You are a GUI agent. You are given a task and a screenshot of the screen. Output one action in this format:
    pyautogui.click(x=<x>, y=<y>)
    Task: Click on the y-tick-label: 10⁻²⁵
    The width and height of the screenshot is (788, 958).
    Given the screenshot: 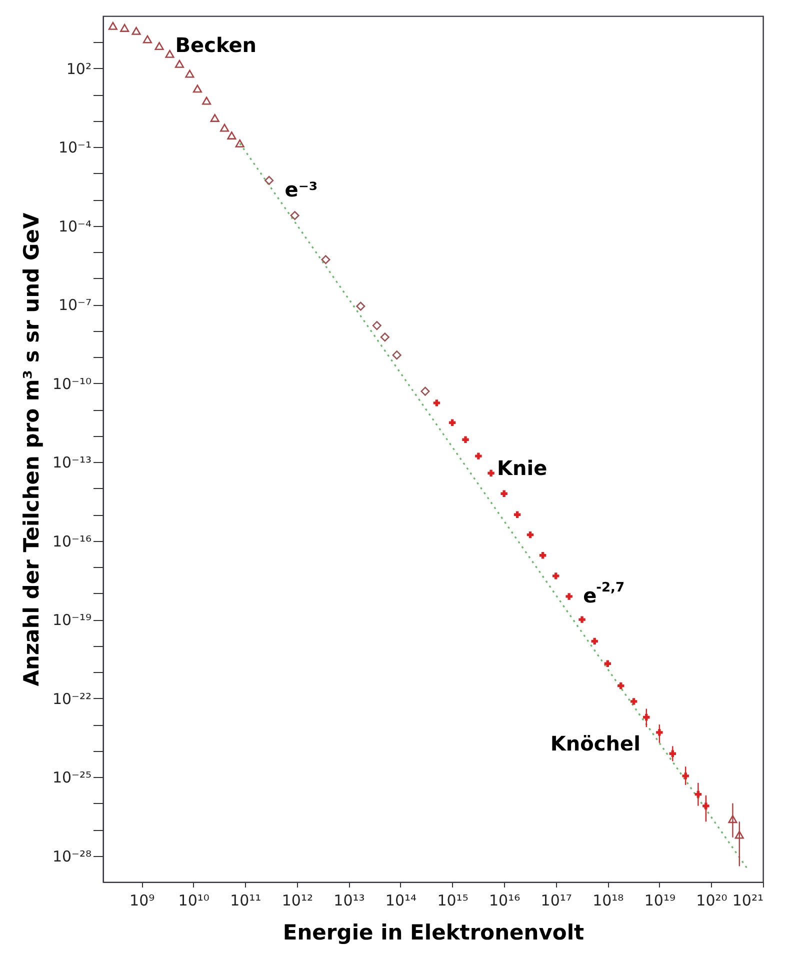 What is the action you would take?
    pyautogui.click(x=72, y=777)
    